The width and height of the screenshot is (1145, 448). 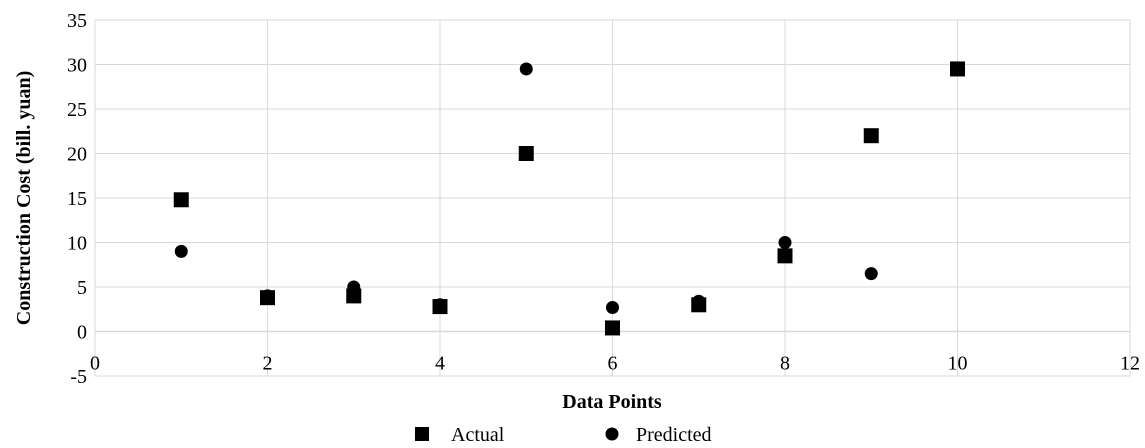 What do you see at coordinates (77, 244) in the screenshot?
I see `y-tick-label: 10` at bounding box center [77, 244].